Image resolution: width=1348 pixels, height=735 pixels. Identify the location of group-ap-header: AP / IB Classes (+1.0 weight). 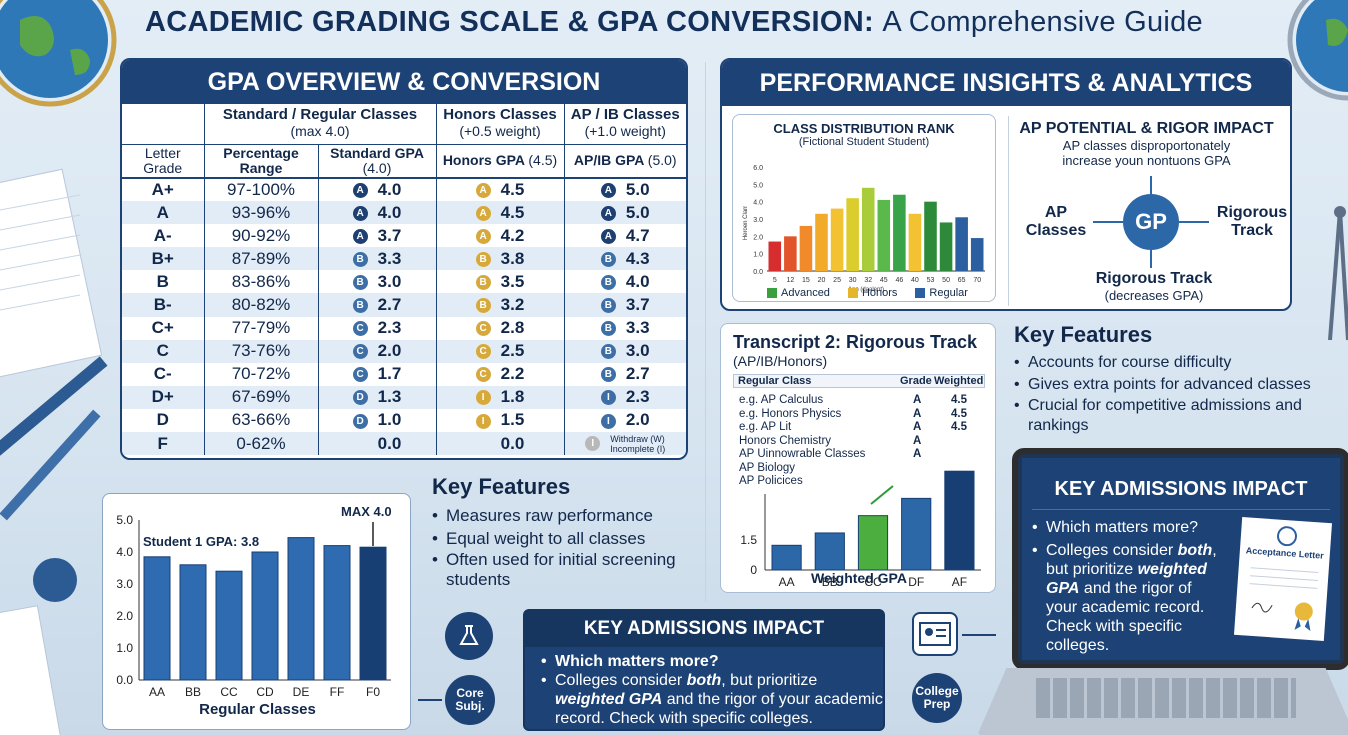
(625, 124).